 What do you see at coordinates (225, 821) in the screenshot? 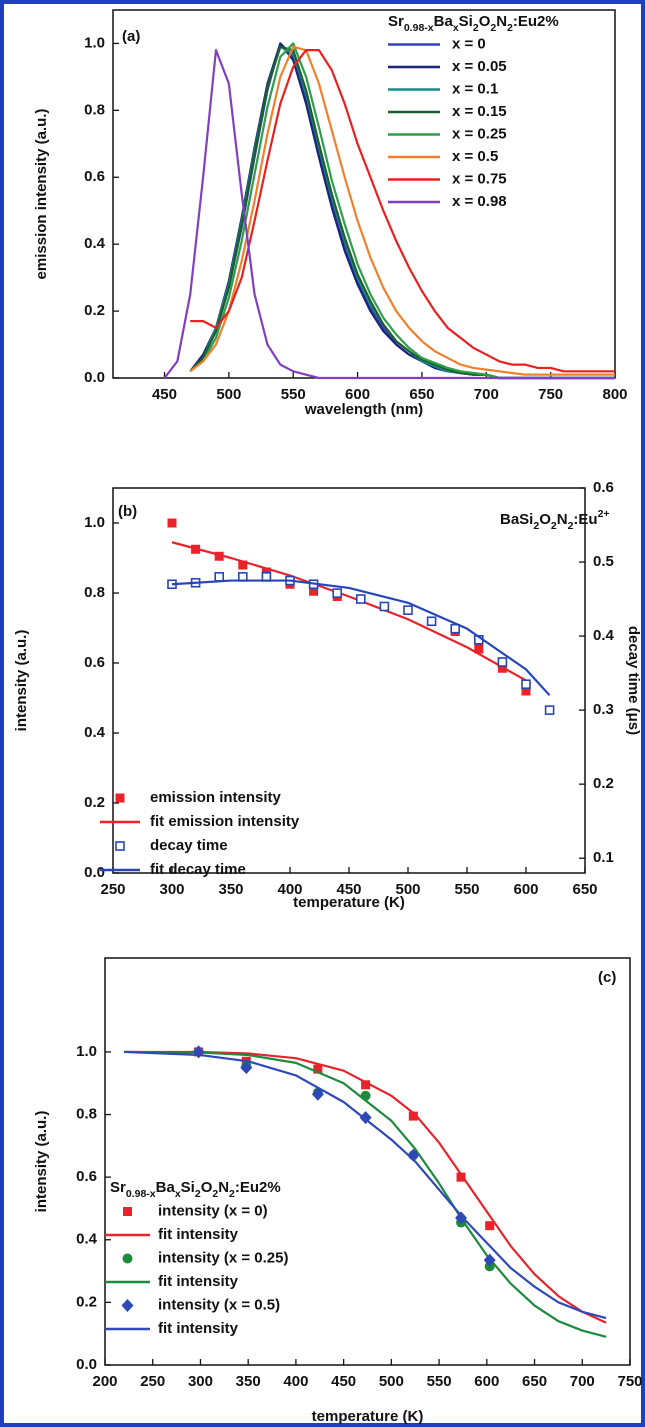
I see `legend-label: fit emission intensity` at bounding box center [225, 821].